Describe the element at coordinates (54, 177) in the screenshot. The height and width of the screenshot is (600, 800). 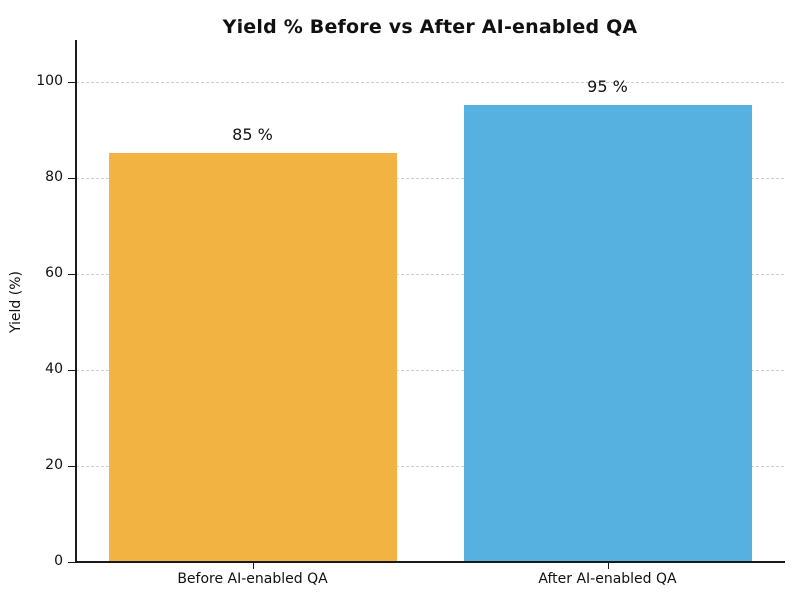
I see `y-tick-label-80: 80` at that location.